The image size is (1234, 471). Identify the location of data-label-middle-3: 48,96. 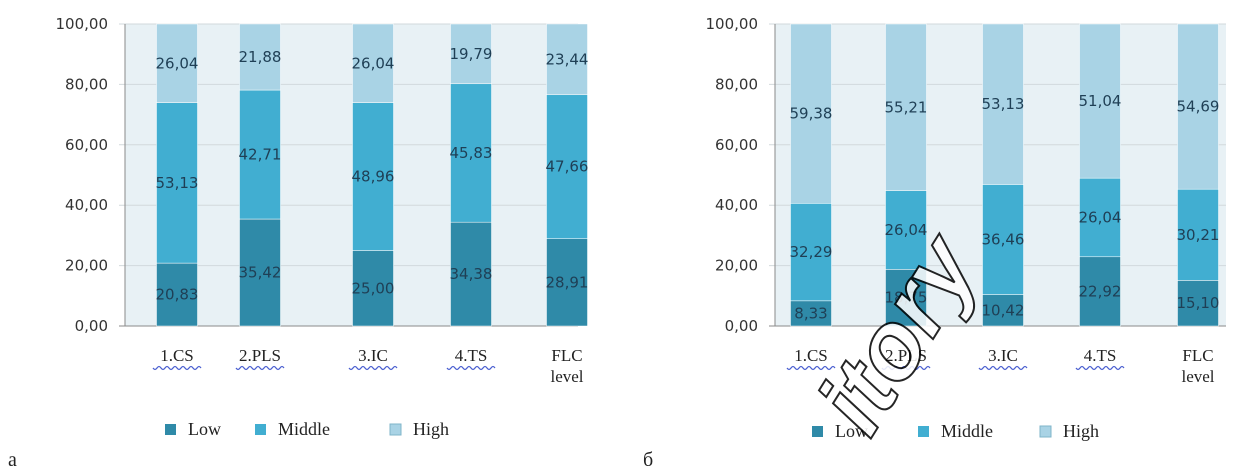
(373, 177).